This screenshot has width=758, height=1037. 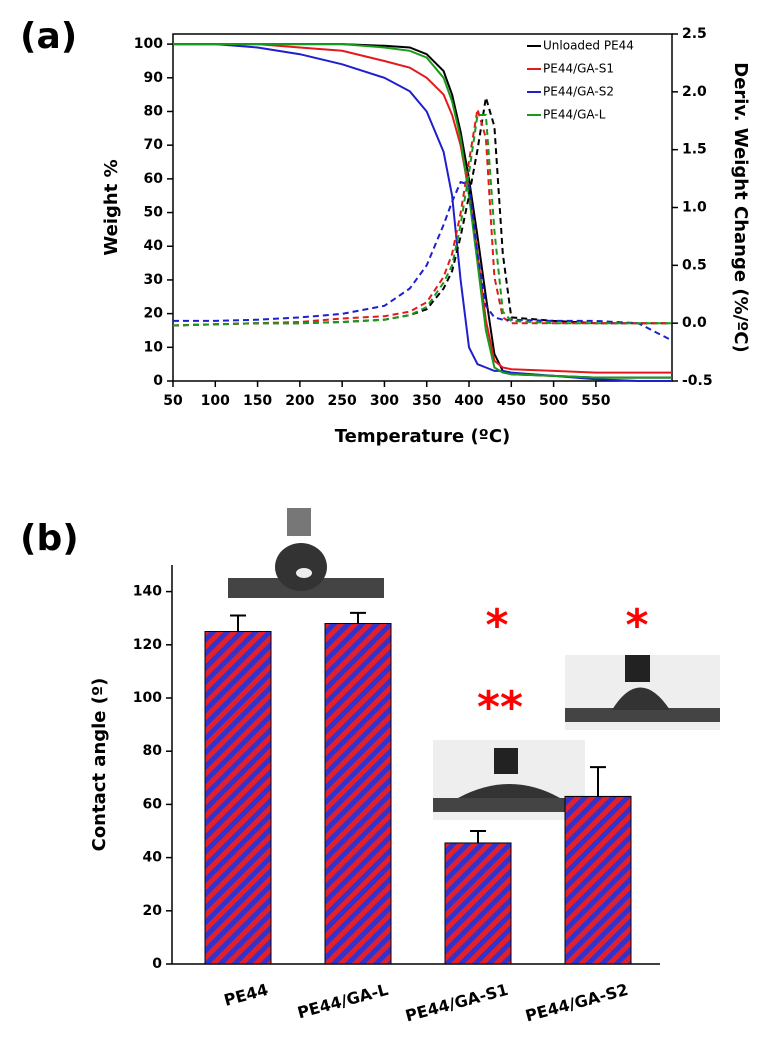 I want to click on significance-mark: **, so click(x=500, y=707).